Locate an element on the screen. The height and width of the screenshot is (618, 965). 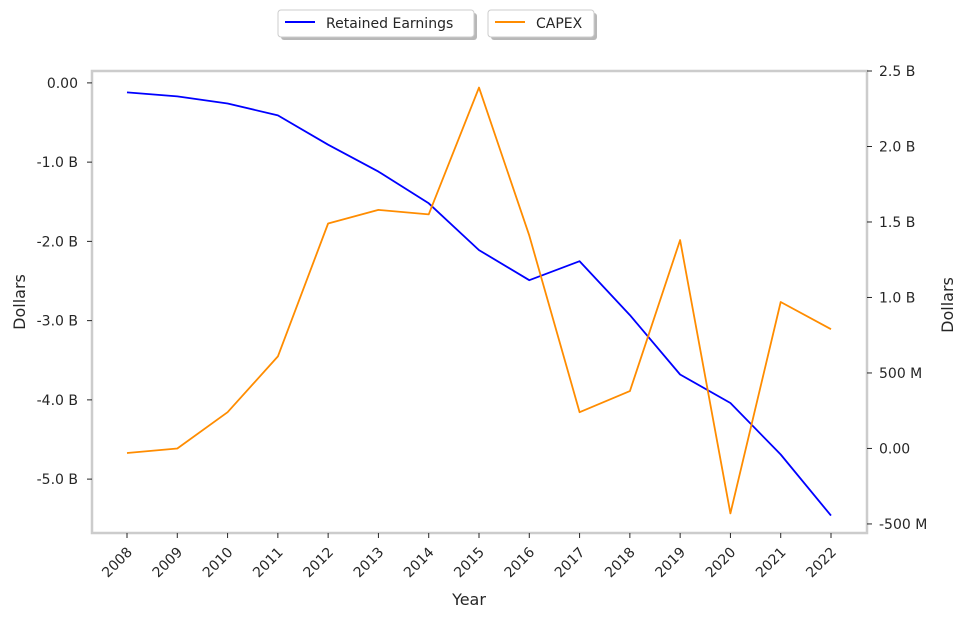
x-tick-label: 2019 is located at coordinates (670, 563).